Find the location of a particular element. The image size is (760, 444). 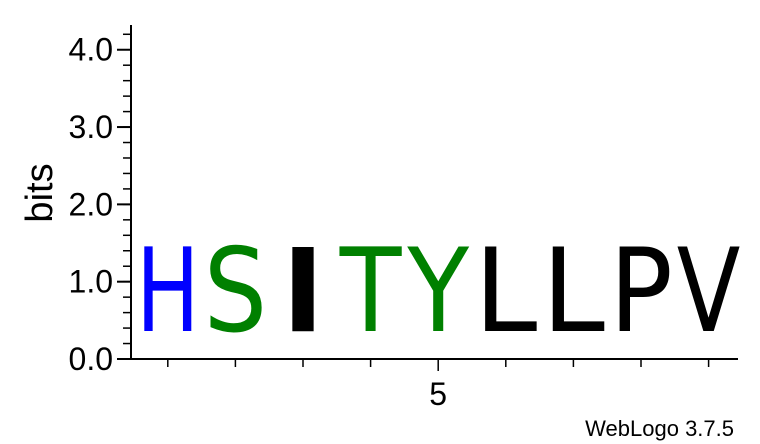

y-axis: 0.0 1.0 2.0 3.0 4.0 is located at coordinates (100, 201).